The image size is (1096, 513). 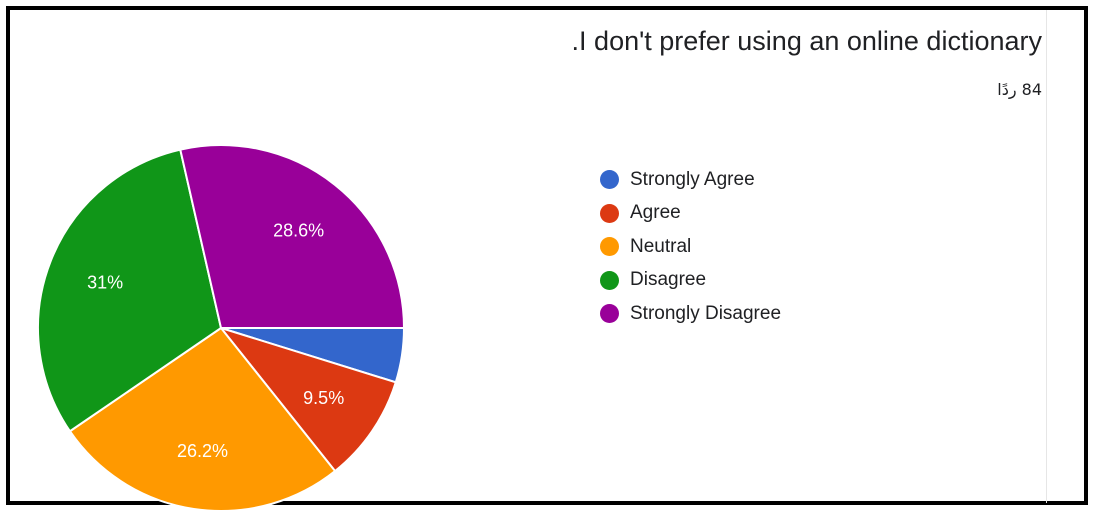 What do you see at coordinates (690, 214) in the screenshot?
I see `legend-item-agree: Agree` at bounding box center [690, 214].